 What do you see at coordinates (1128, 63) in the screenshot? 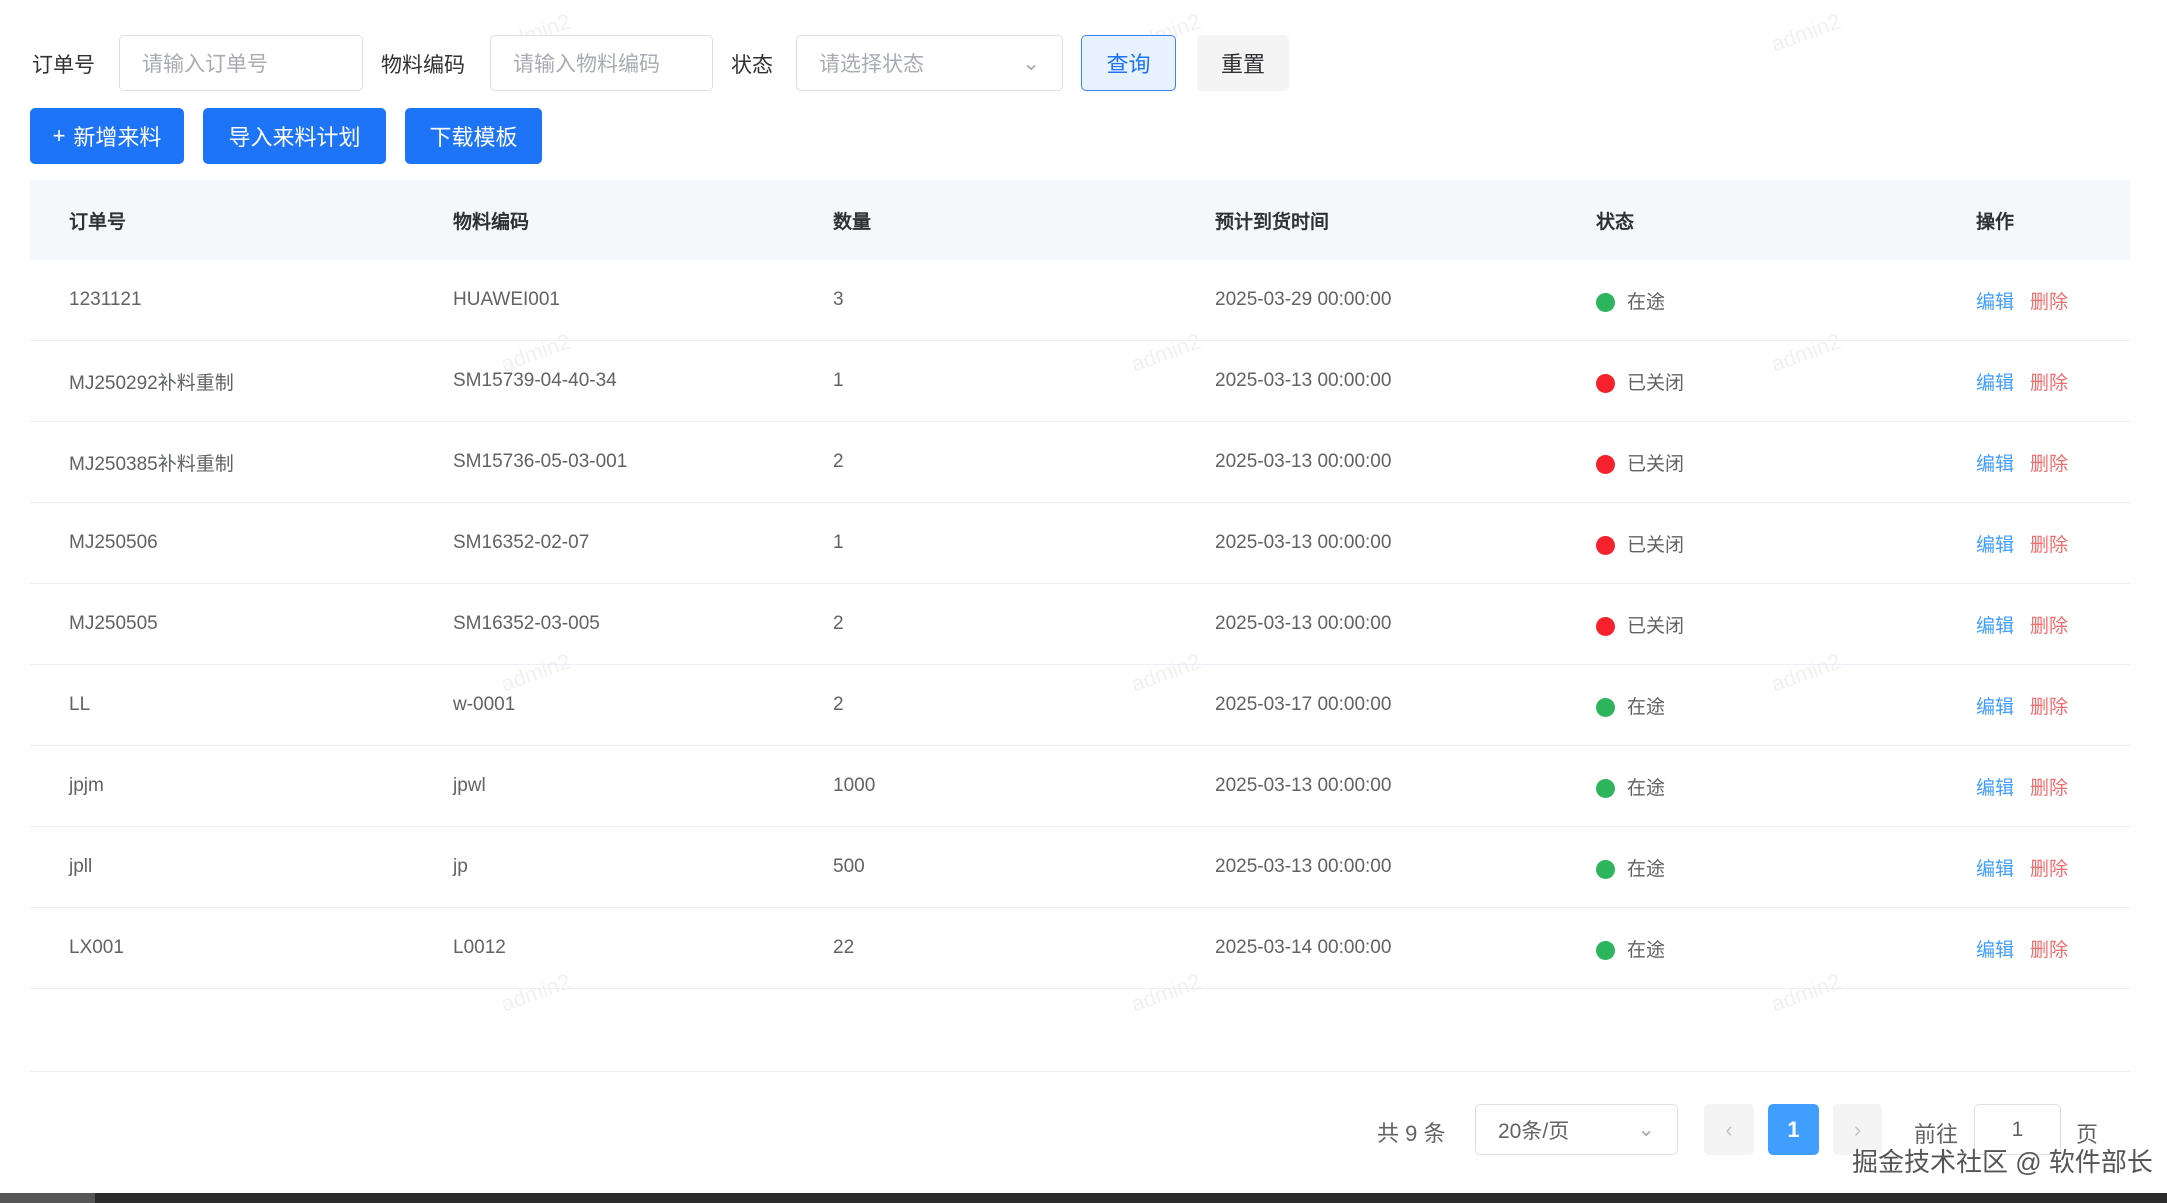
I see `query-button: 查询` at bounding box center [1128, 63].